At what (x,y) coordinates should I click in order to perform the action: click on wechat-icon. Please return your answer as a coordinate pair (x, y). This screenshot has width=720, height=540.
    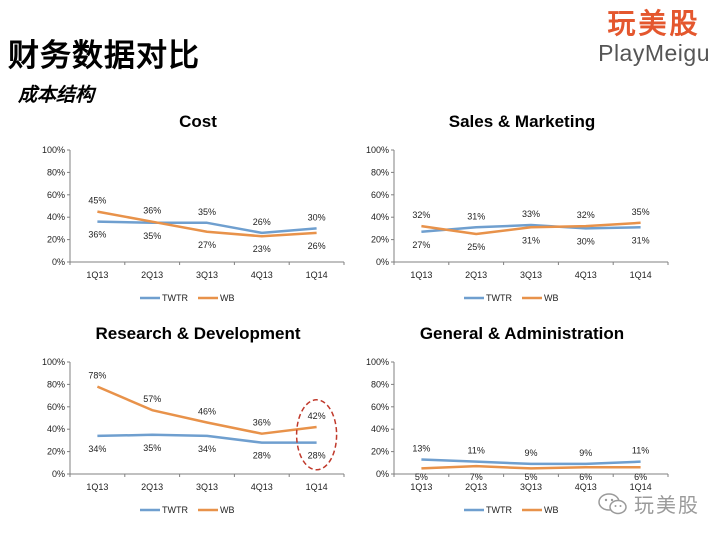
    Looking at the image, I should click on (612, 503).